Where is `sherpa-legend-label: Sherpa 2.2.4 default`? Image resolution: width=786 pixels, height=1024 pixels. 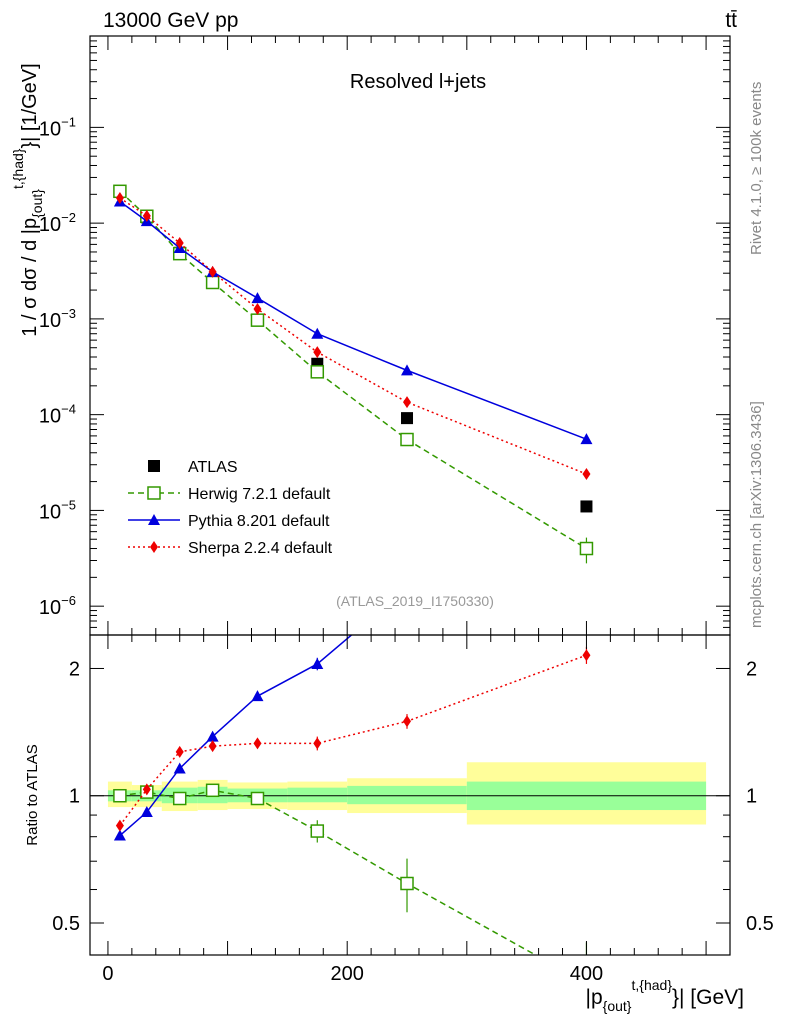 sherpa-legend-label: Sherpa 2.2.4 default is located at coordinates (260, 548).